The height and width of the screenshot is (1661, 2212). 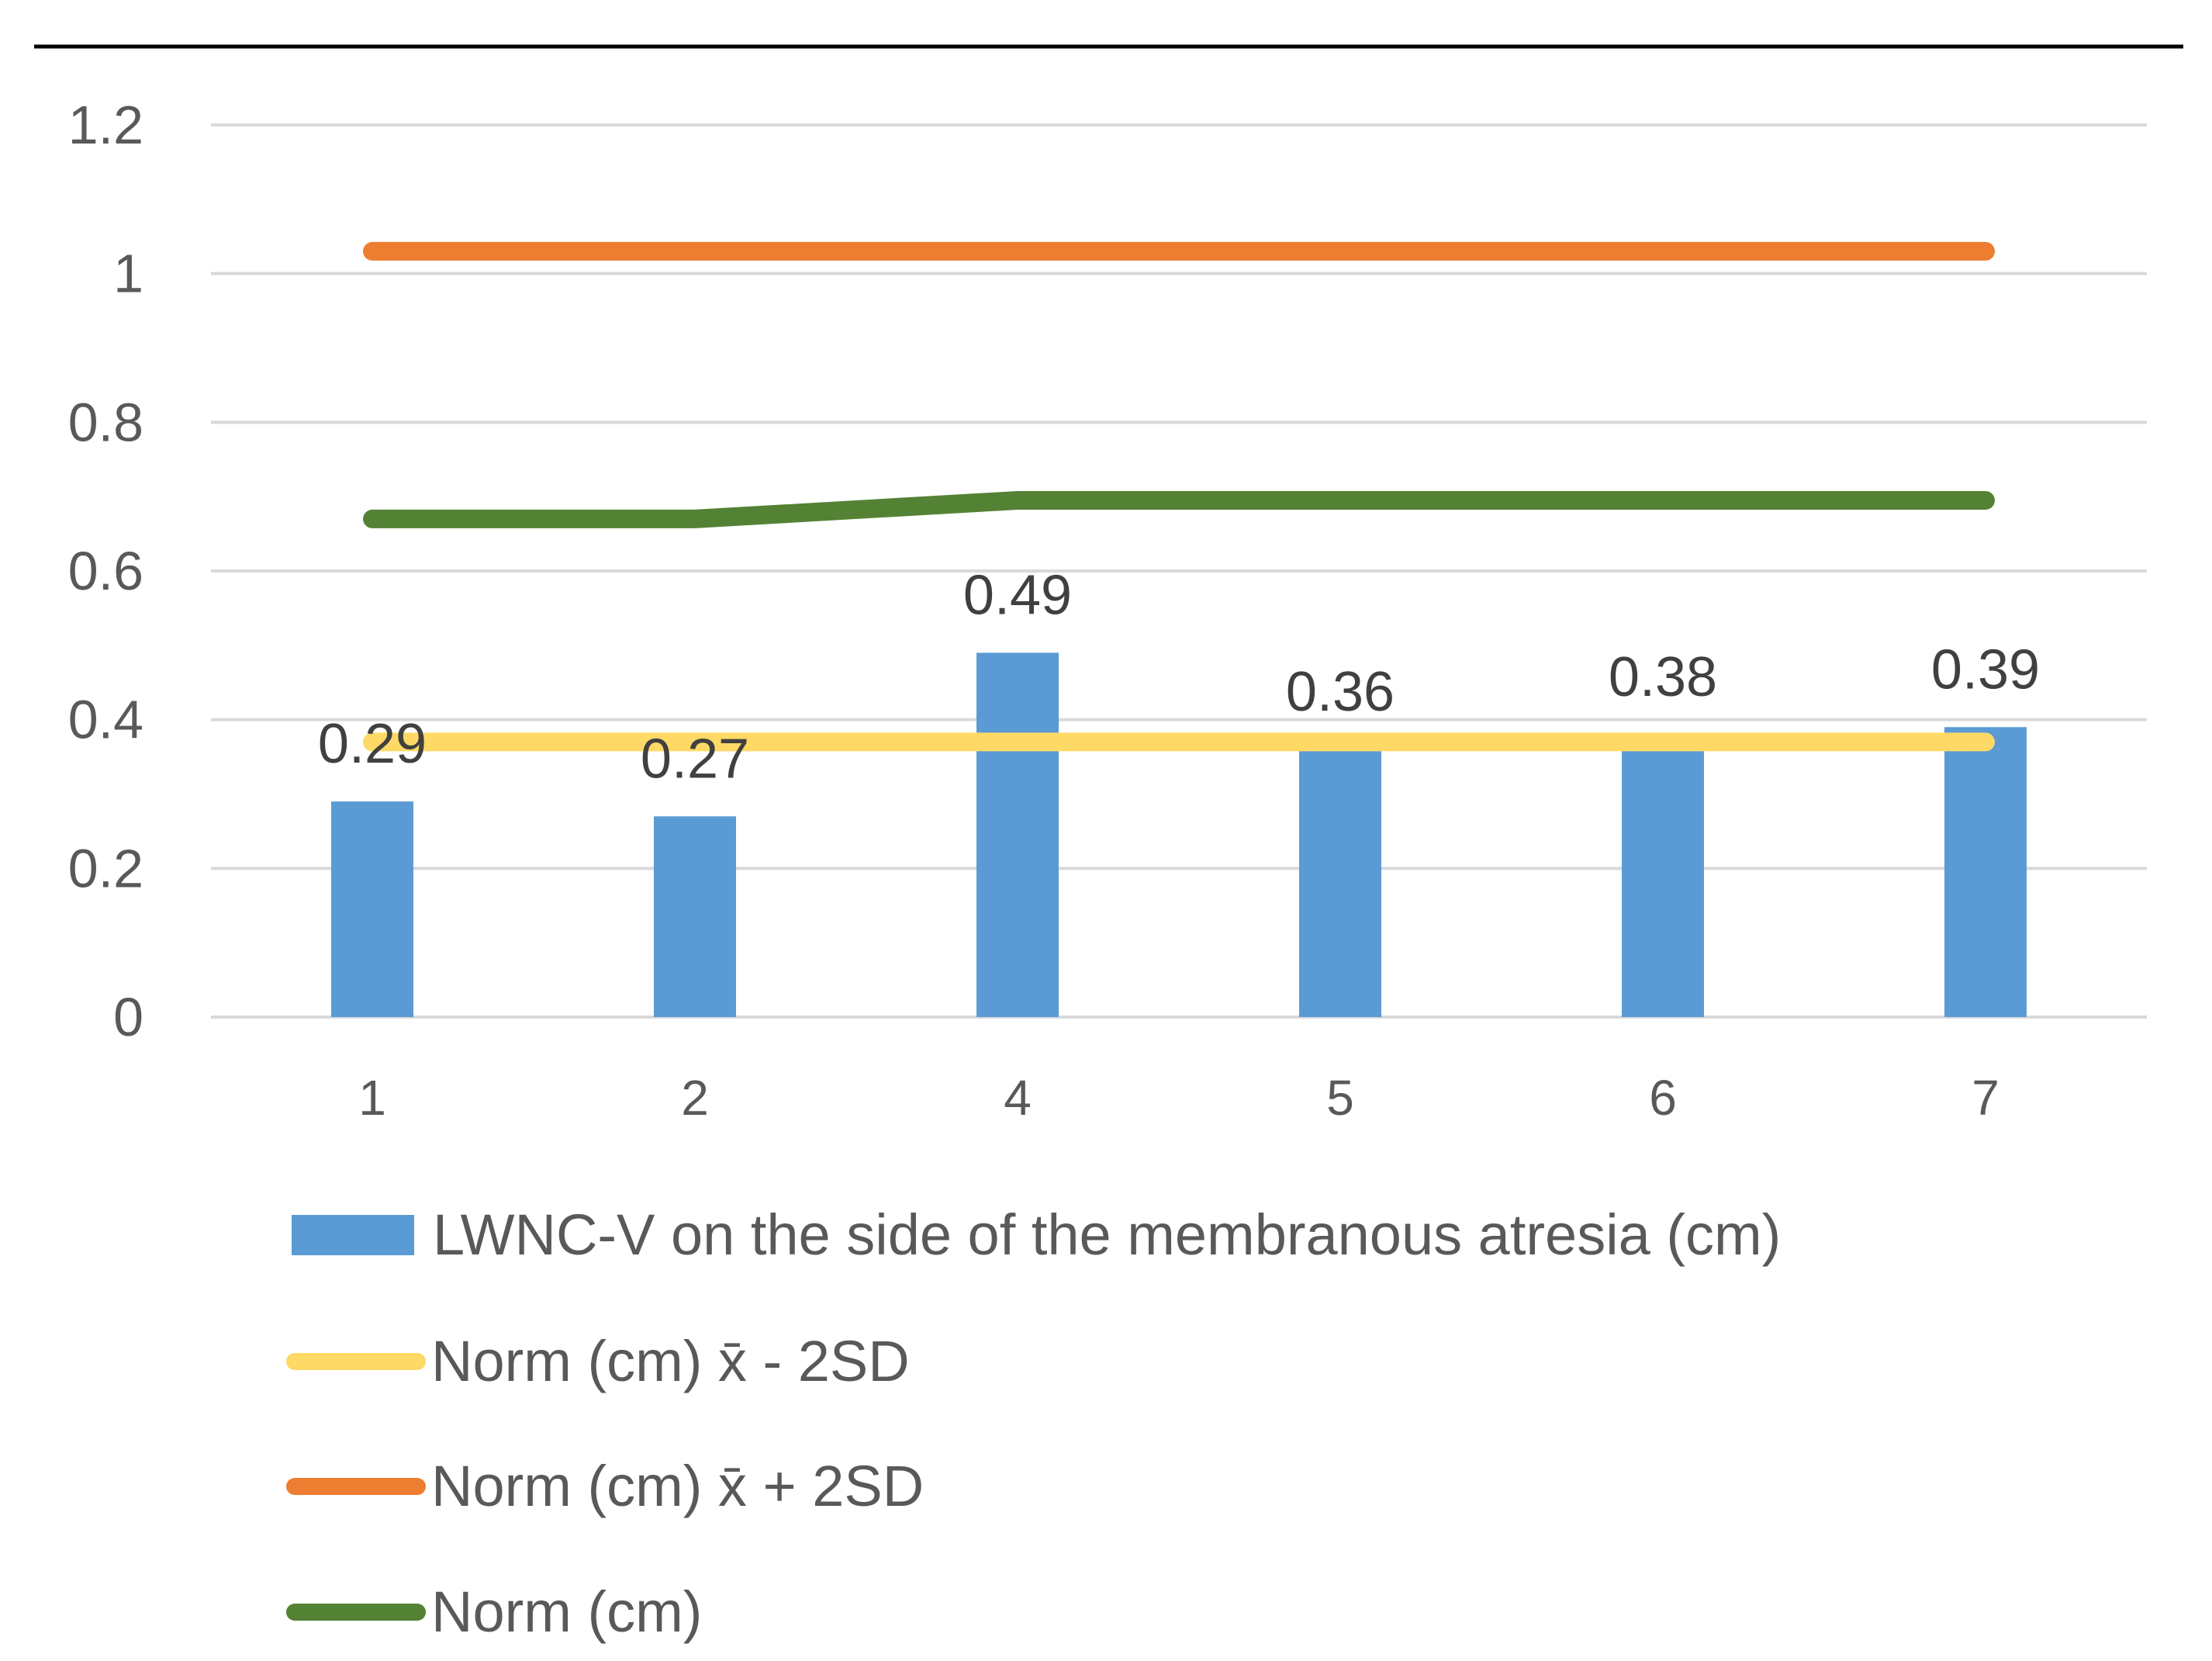 I want to click on data-labels: 0.29 0.27 0.49 0.36 0.38 0.39, so click(x=1179, y=677).